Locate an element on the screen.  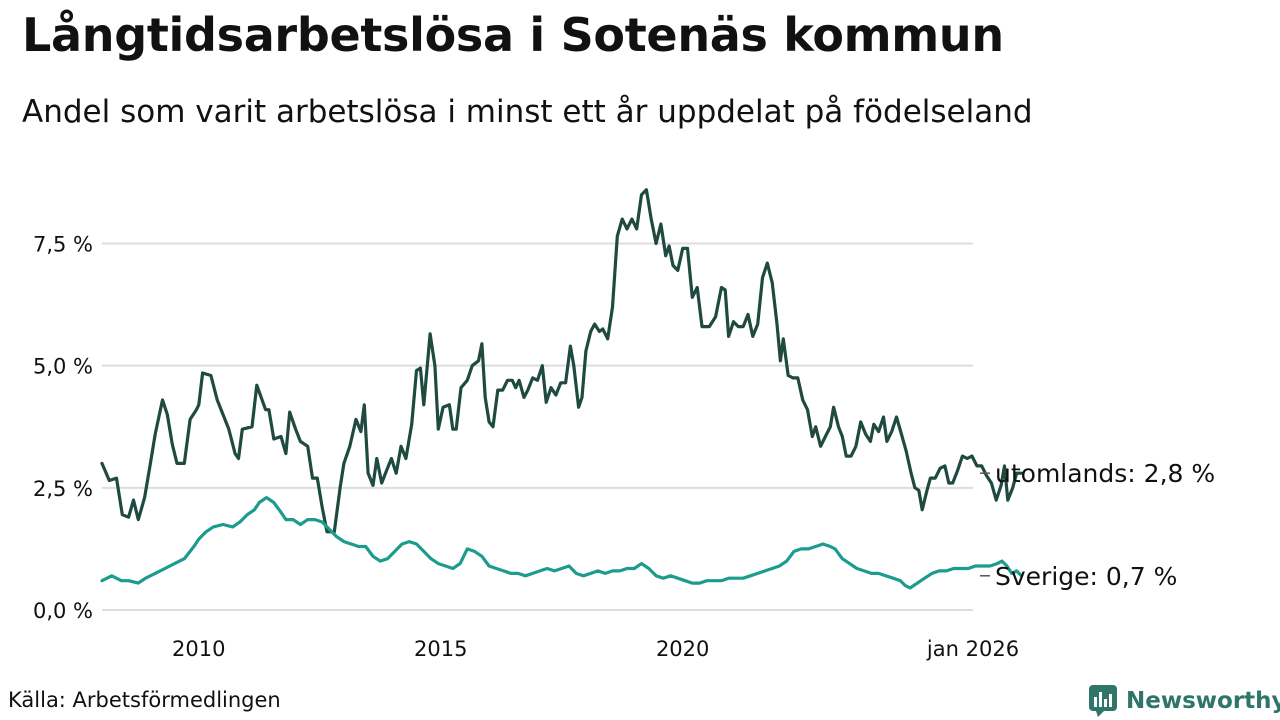
y-tick-label: 0,0 % is located at coordinates (63, 611).